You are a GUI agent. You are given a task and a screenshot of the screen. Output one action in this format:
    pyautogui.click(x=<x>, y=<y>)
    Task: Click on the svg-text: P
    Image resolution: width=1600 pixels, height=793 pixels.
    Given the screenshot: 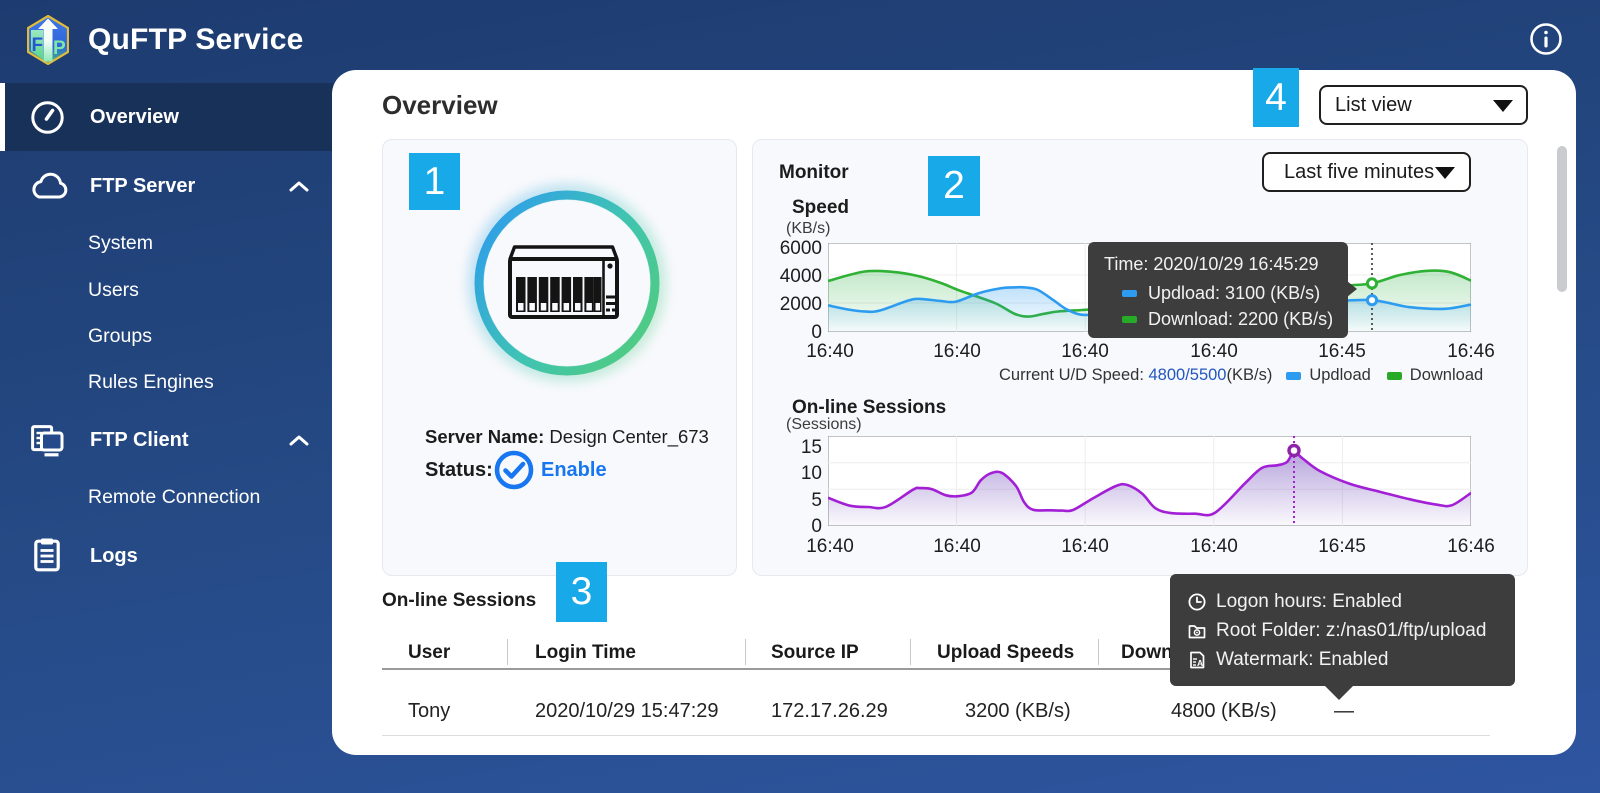 What is the action you would take?
    pyautogui.click(x=59, y=48)
    